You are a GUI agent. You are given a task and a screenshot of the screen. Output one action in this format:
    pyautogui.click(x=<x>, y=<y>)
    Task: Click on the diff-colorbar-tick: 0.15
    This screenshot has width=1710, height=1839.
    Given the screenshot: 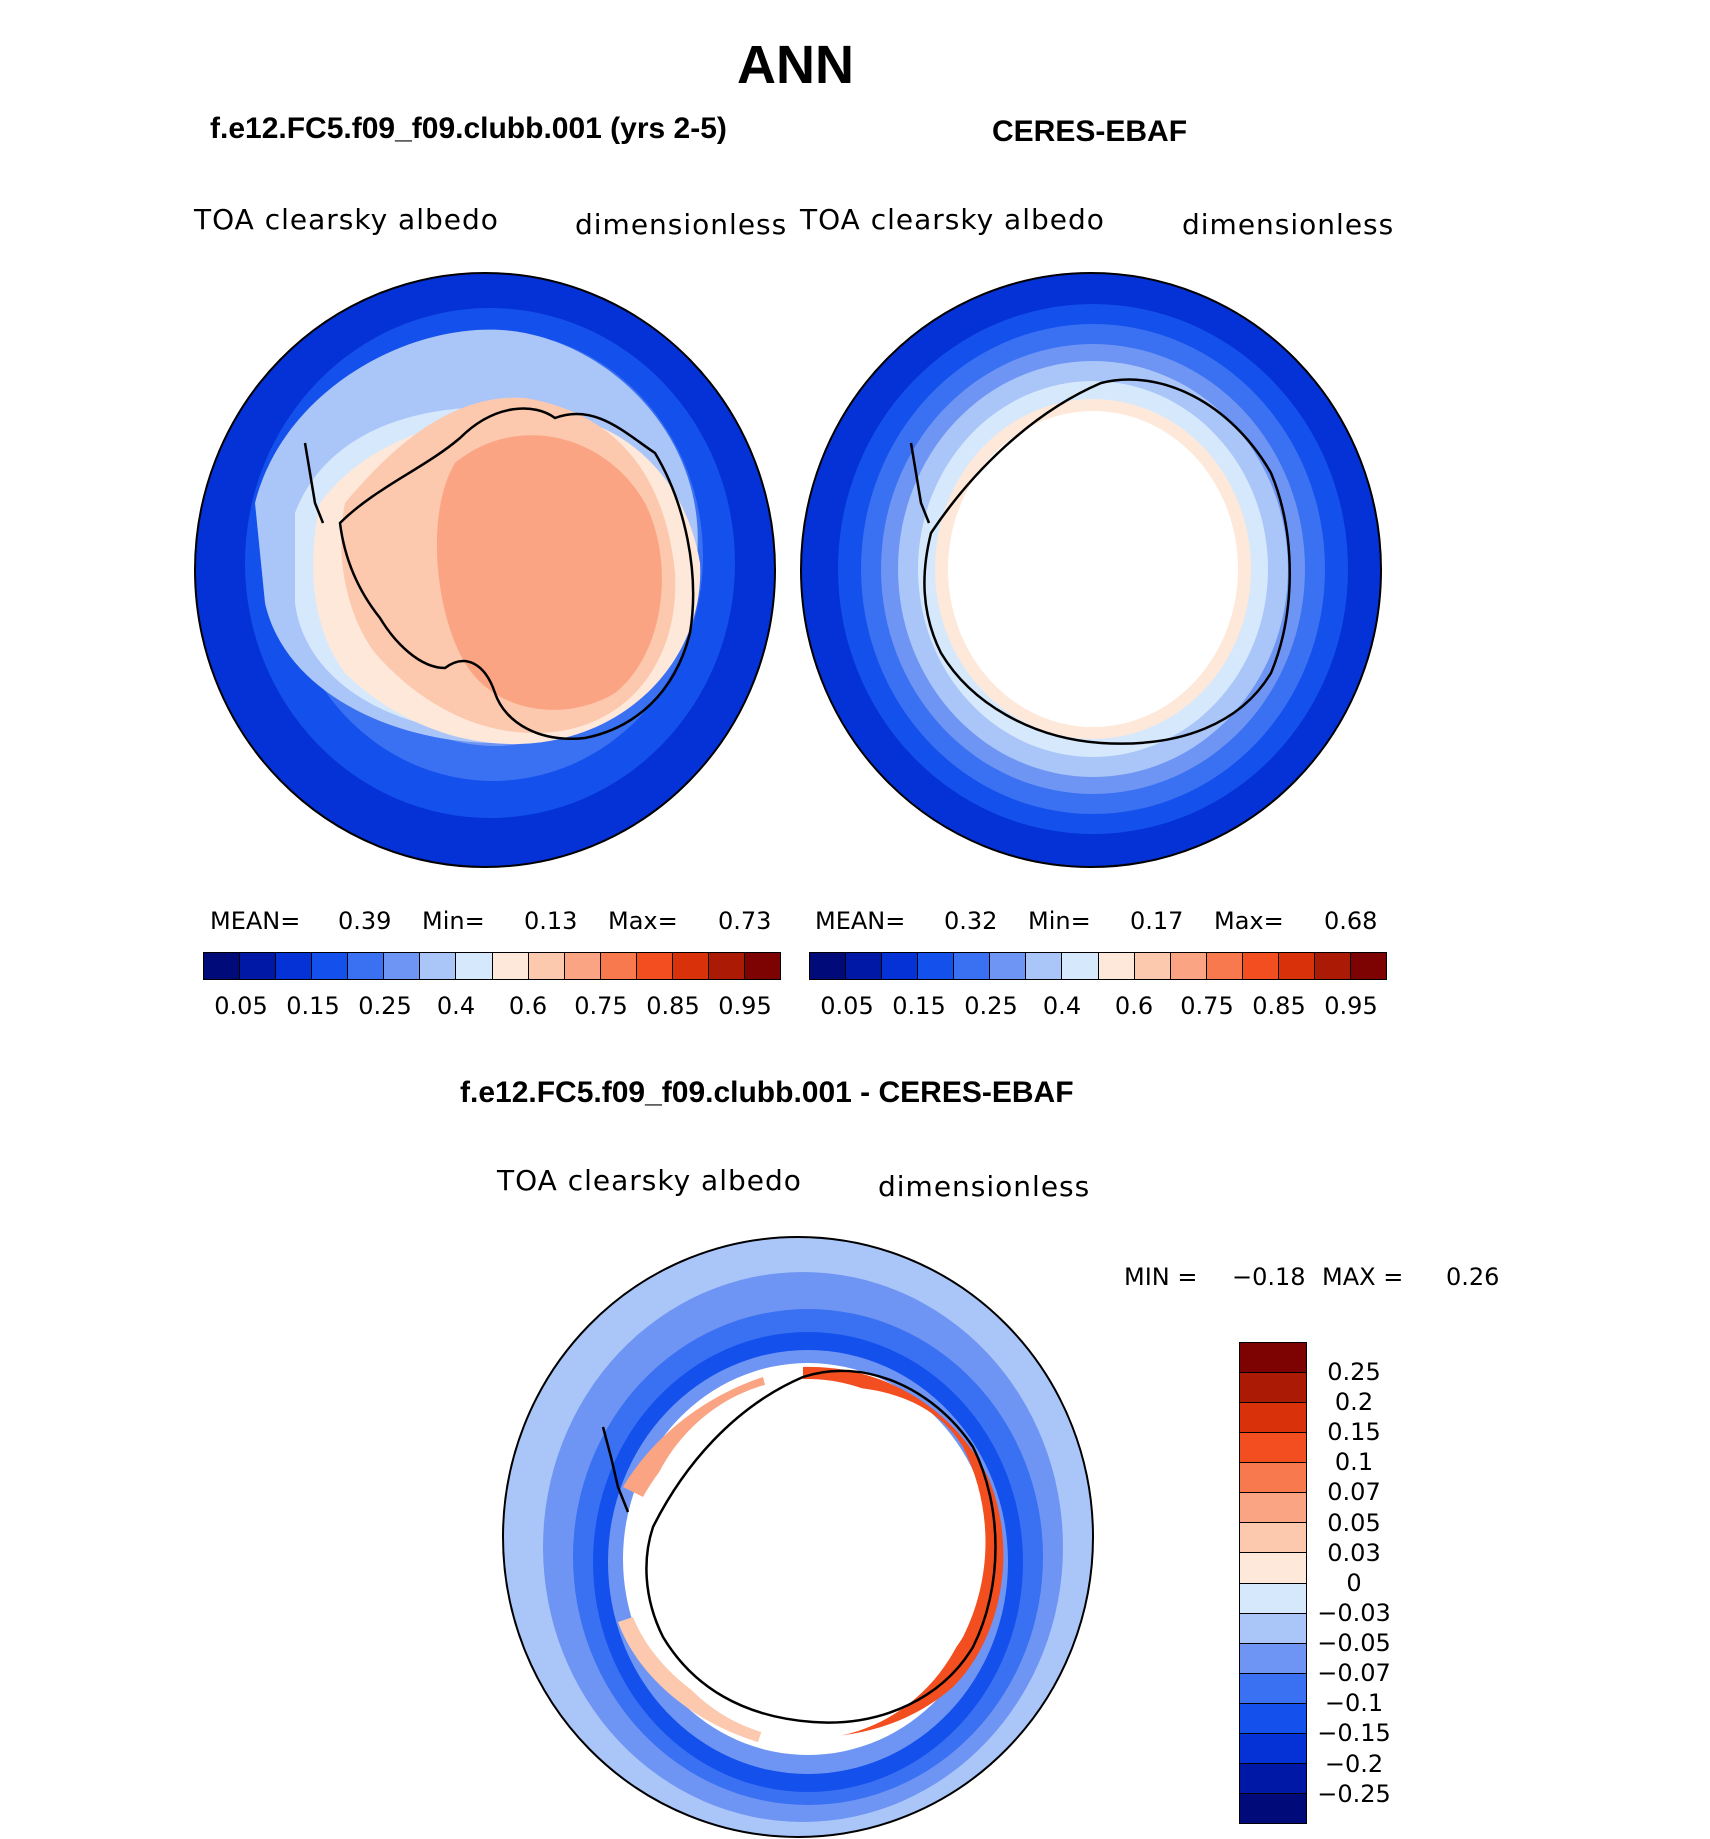 What is the action you would take?
    pyautogui.click(x=1354, y=1432)
    